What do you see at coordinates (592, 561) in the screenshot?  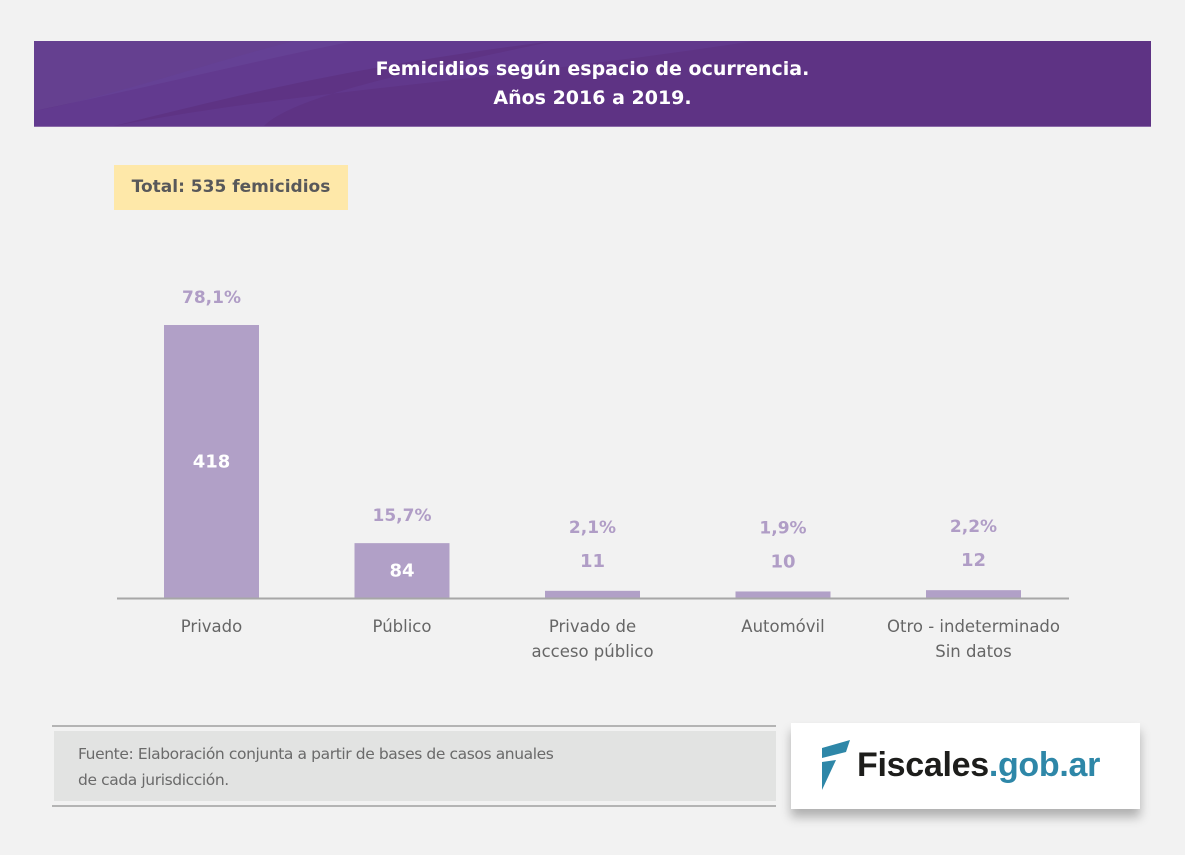 I see `bar-value-label: 11` at bounding box center [592, 561].